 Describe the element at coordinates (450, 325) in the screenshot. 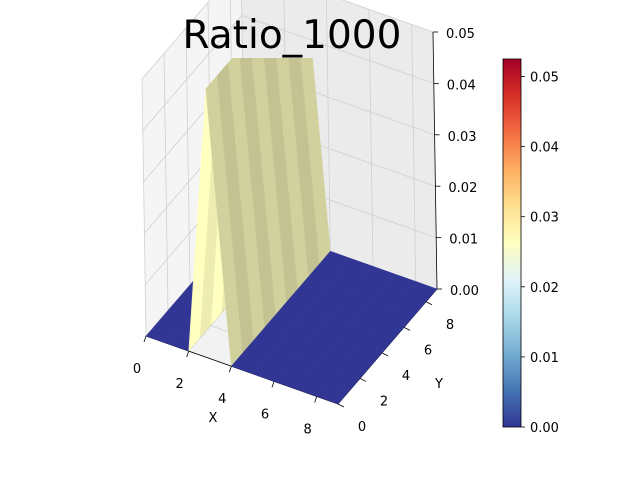

I see `y-tick-label: 8` at that location.